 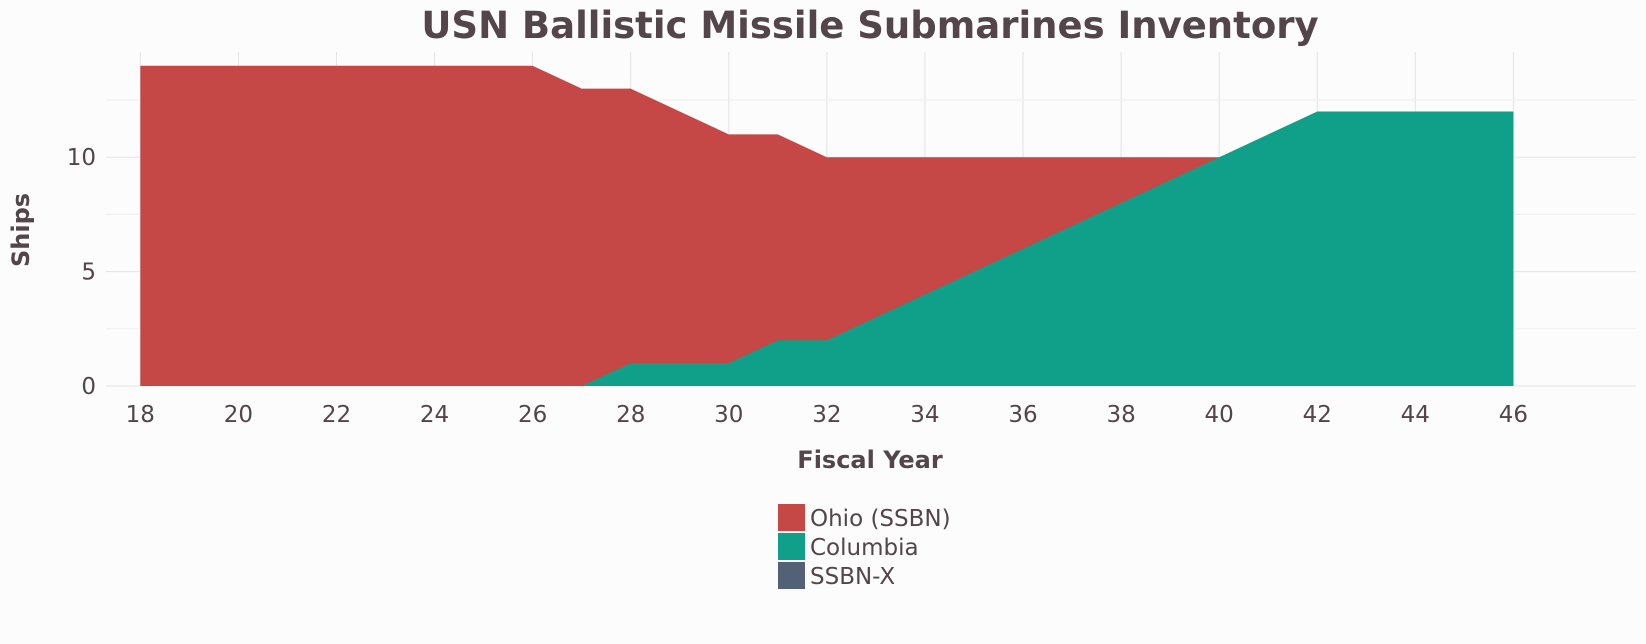 I want to click on legend-label: Ohio (SSBN), so click(x=880, y=519).